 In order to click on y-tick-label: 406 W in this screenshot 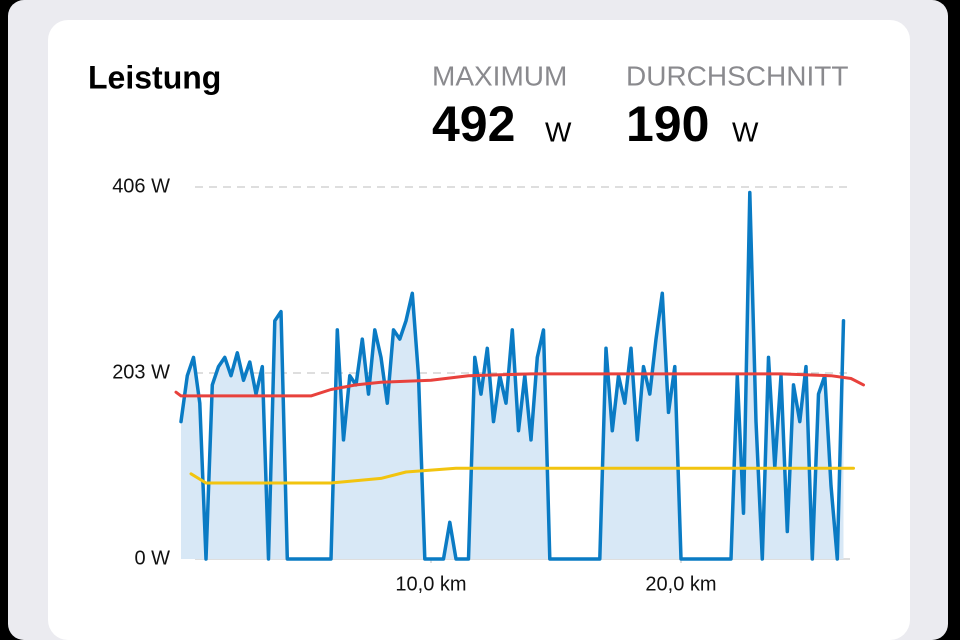, I will do `click(141, 186)`.